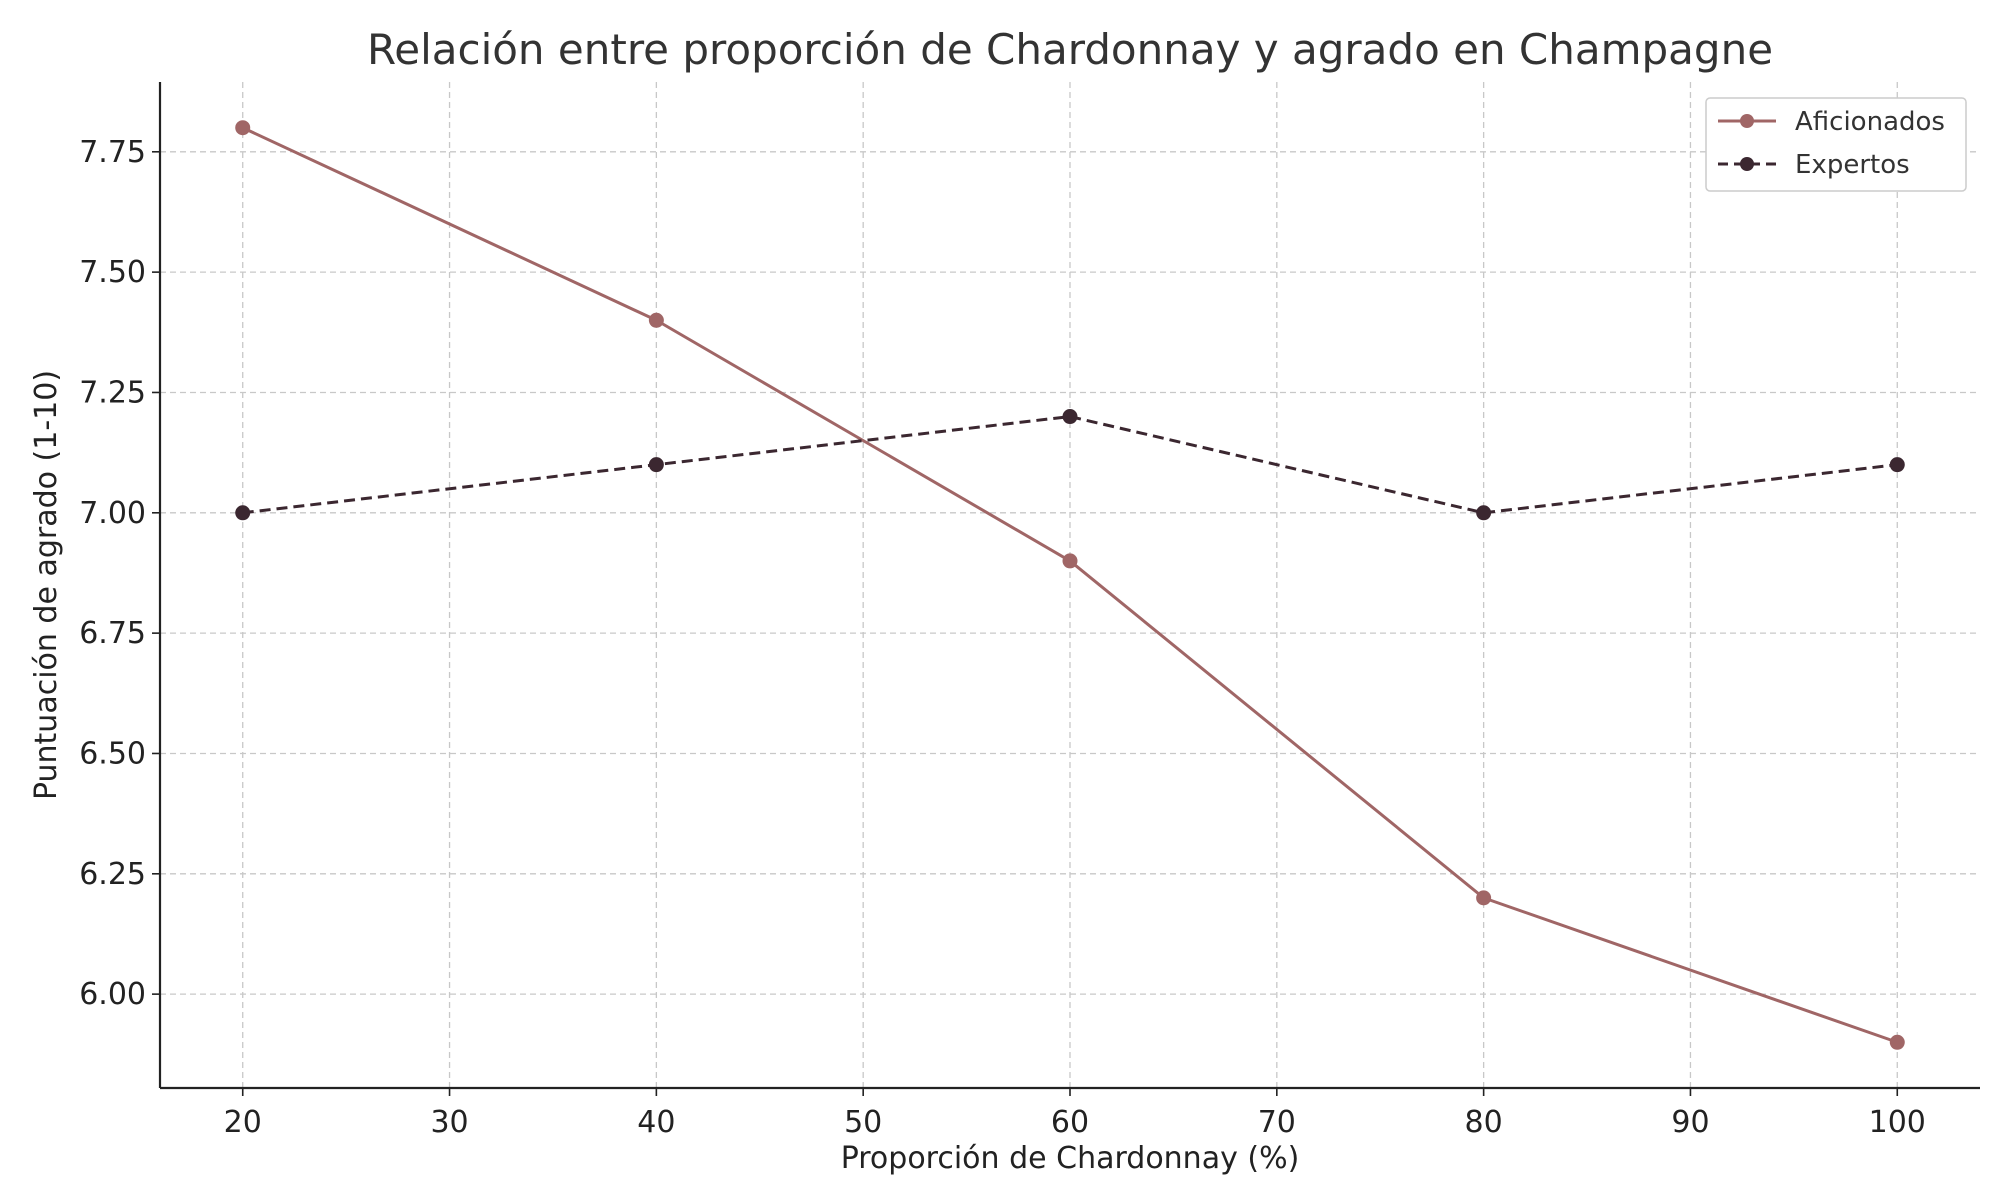 The image size is (2000, 1200). I want to click on legend-label-expertos: Expertos, so click(1852, 165).